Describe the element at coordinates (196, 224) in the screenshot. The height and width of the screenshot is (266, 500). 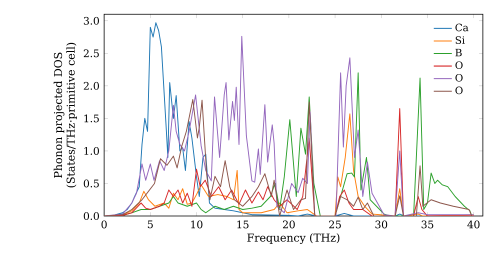
I see `x-tick-label: 10` at that location.